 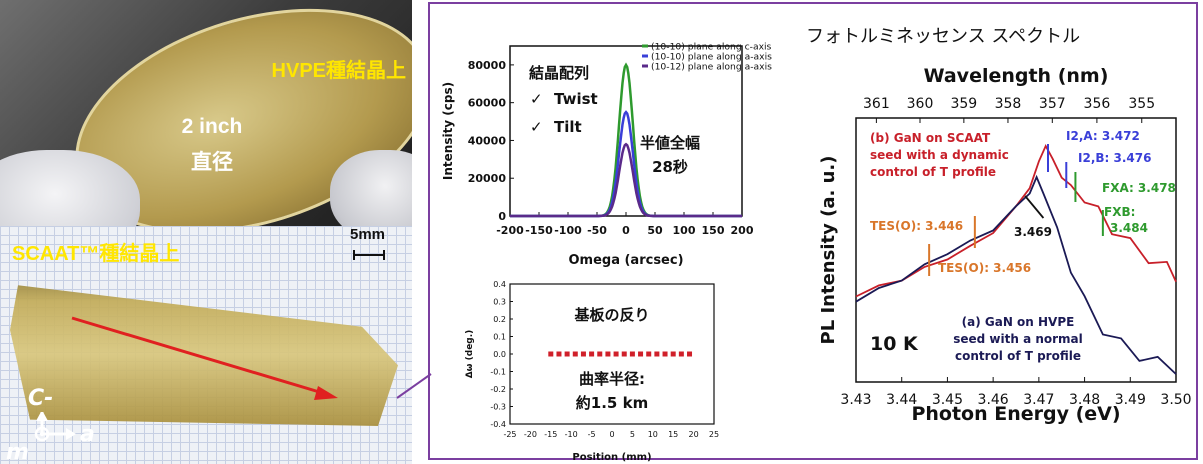 What do you see at coordinates (626, 230) in the screenshot?
I see `x-tick-label: 0` at bounding box center [626, 230].